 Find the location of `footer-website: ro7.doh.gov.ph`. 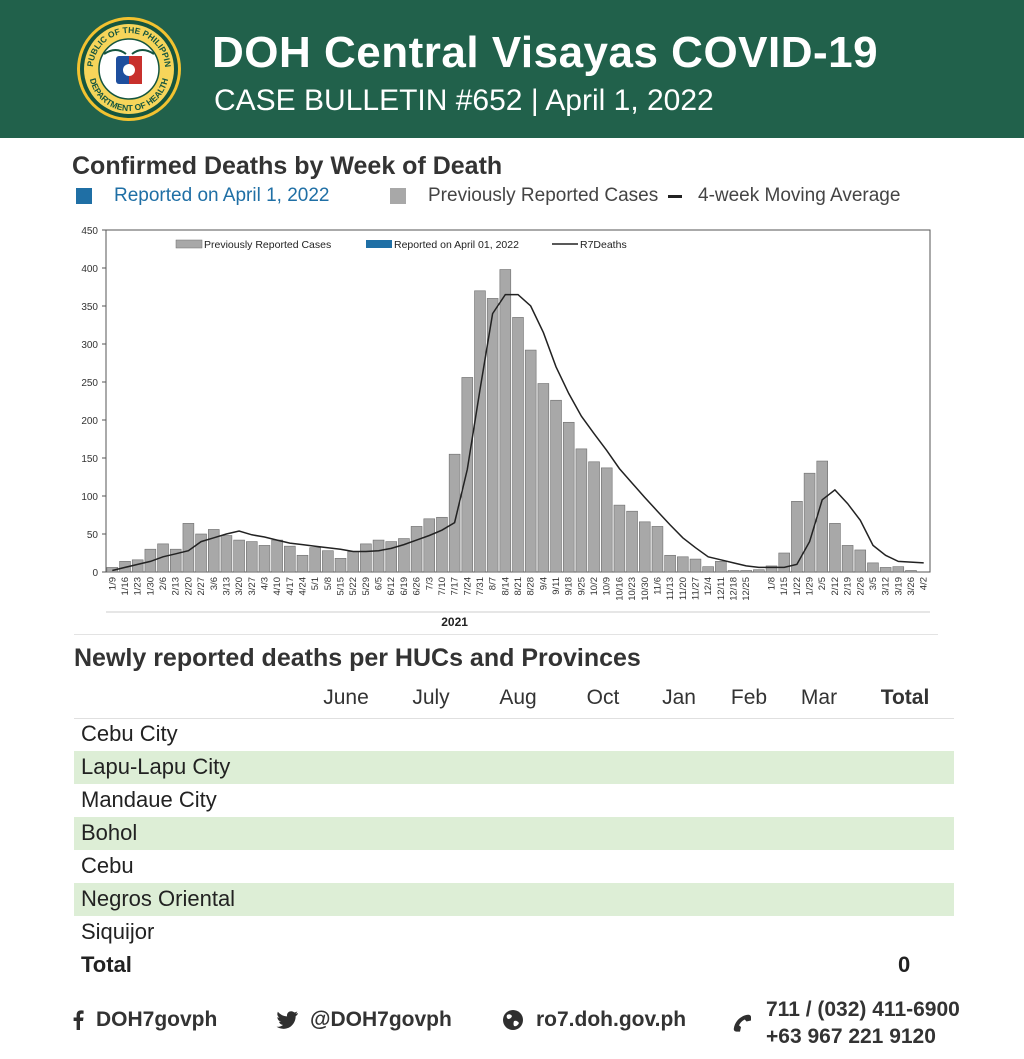

footer-website: ro7.doh.gov.ph is located at coordinates (594, 1020).